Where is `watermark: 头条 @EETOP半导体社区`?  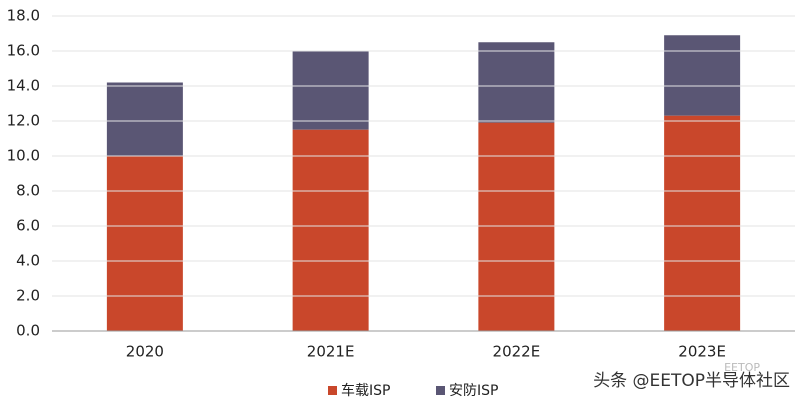 watermark: 头条 @EETOP半导体社区 is located at coordinates (691, 381).